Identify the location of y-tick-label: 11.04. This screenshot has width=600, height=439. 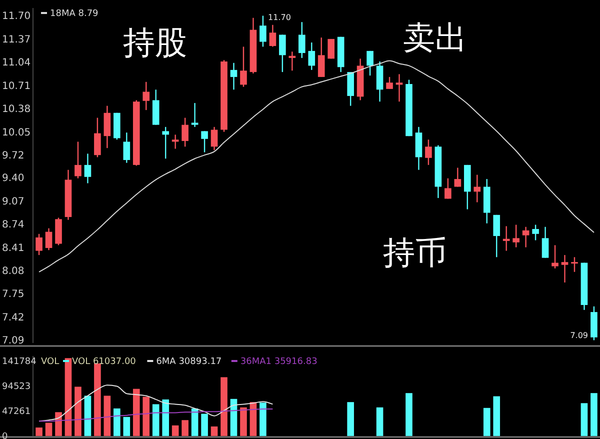
(16, 63).